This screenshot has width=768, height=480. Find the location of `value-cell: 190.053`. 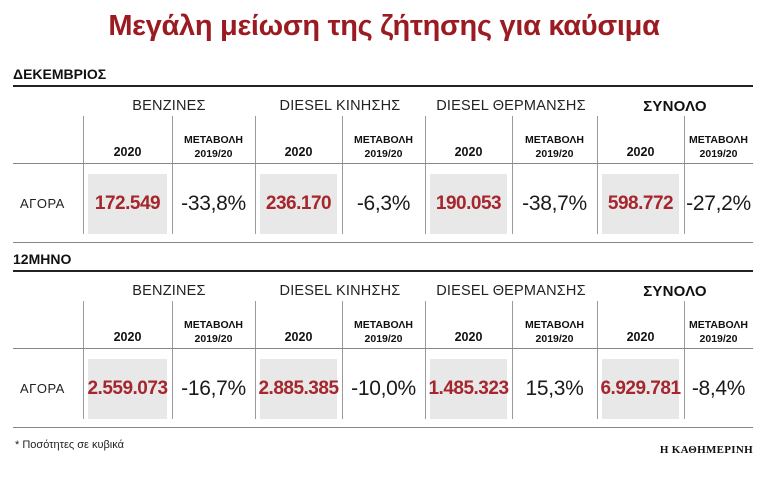

value-cell: 190.053 is located at coordinates (468, 204).